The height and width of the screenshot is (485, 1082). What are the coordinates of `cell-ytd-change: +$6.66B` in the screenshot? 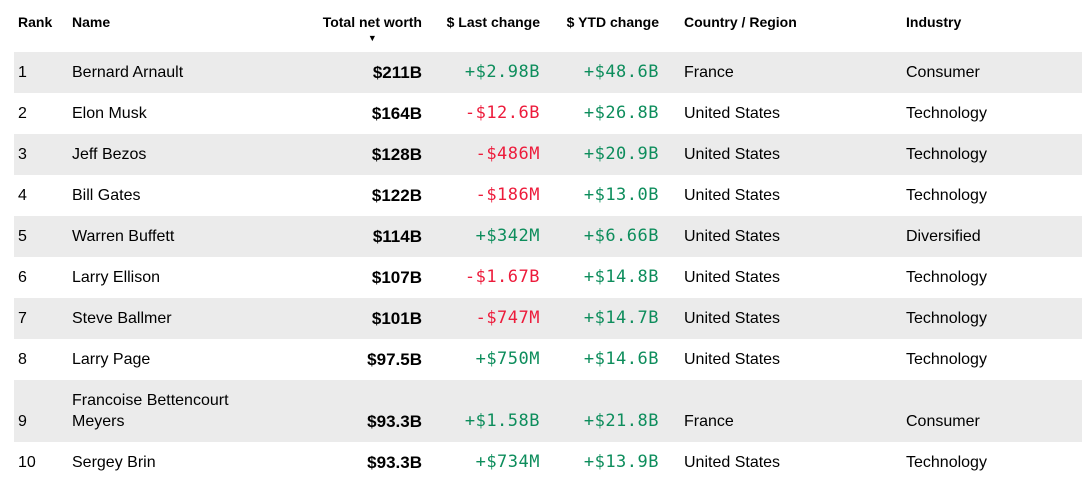 It's located at (621, 236).